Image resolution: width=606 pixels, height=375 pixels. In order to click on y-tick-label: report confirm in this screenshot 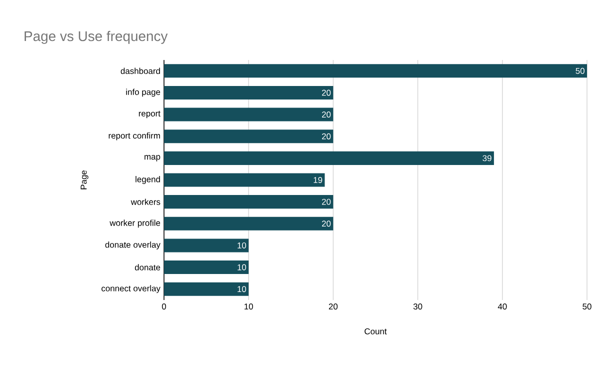, I will do `click(134, 136)`.